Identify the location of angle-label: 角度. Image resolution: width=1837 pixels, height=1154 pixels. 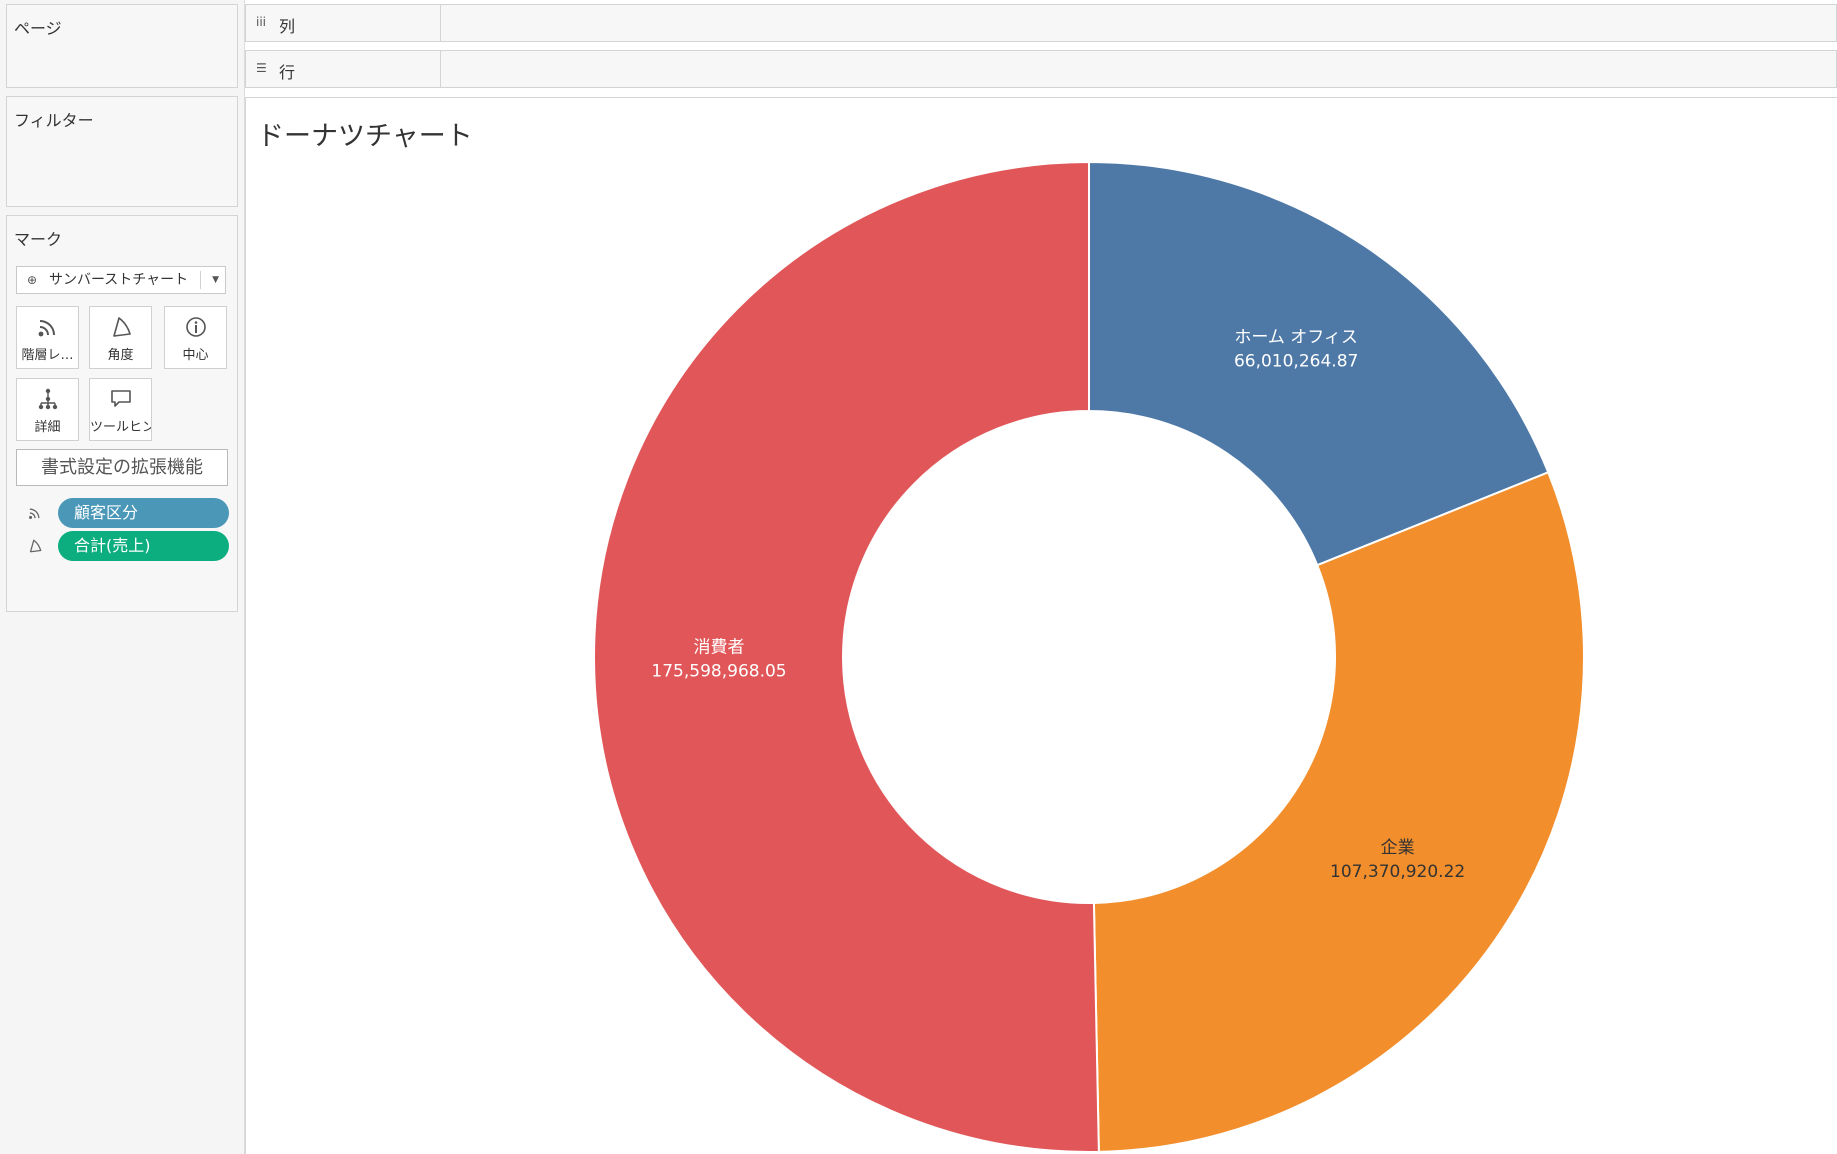
(120, 355).